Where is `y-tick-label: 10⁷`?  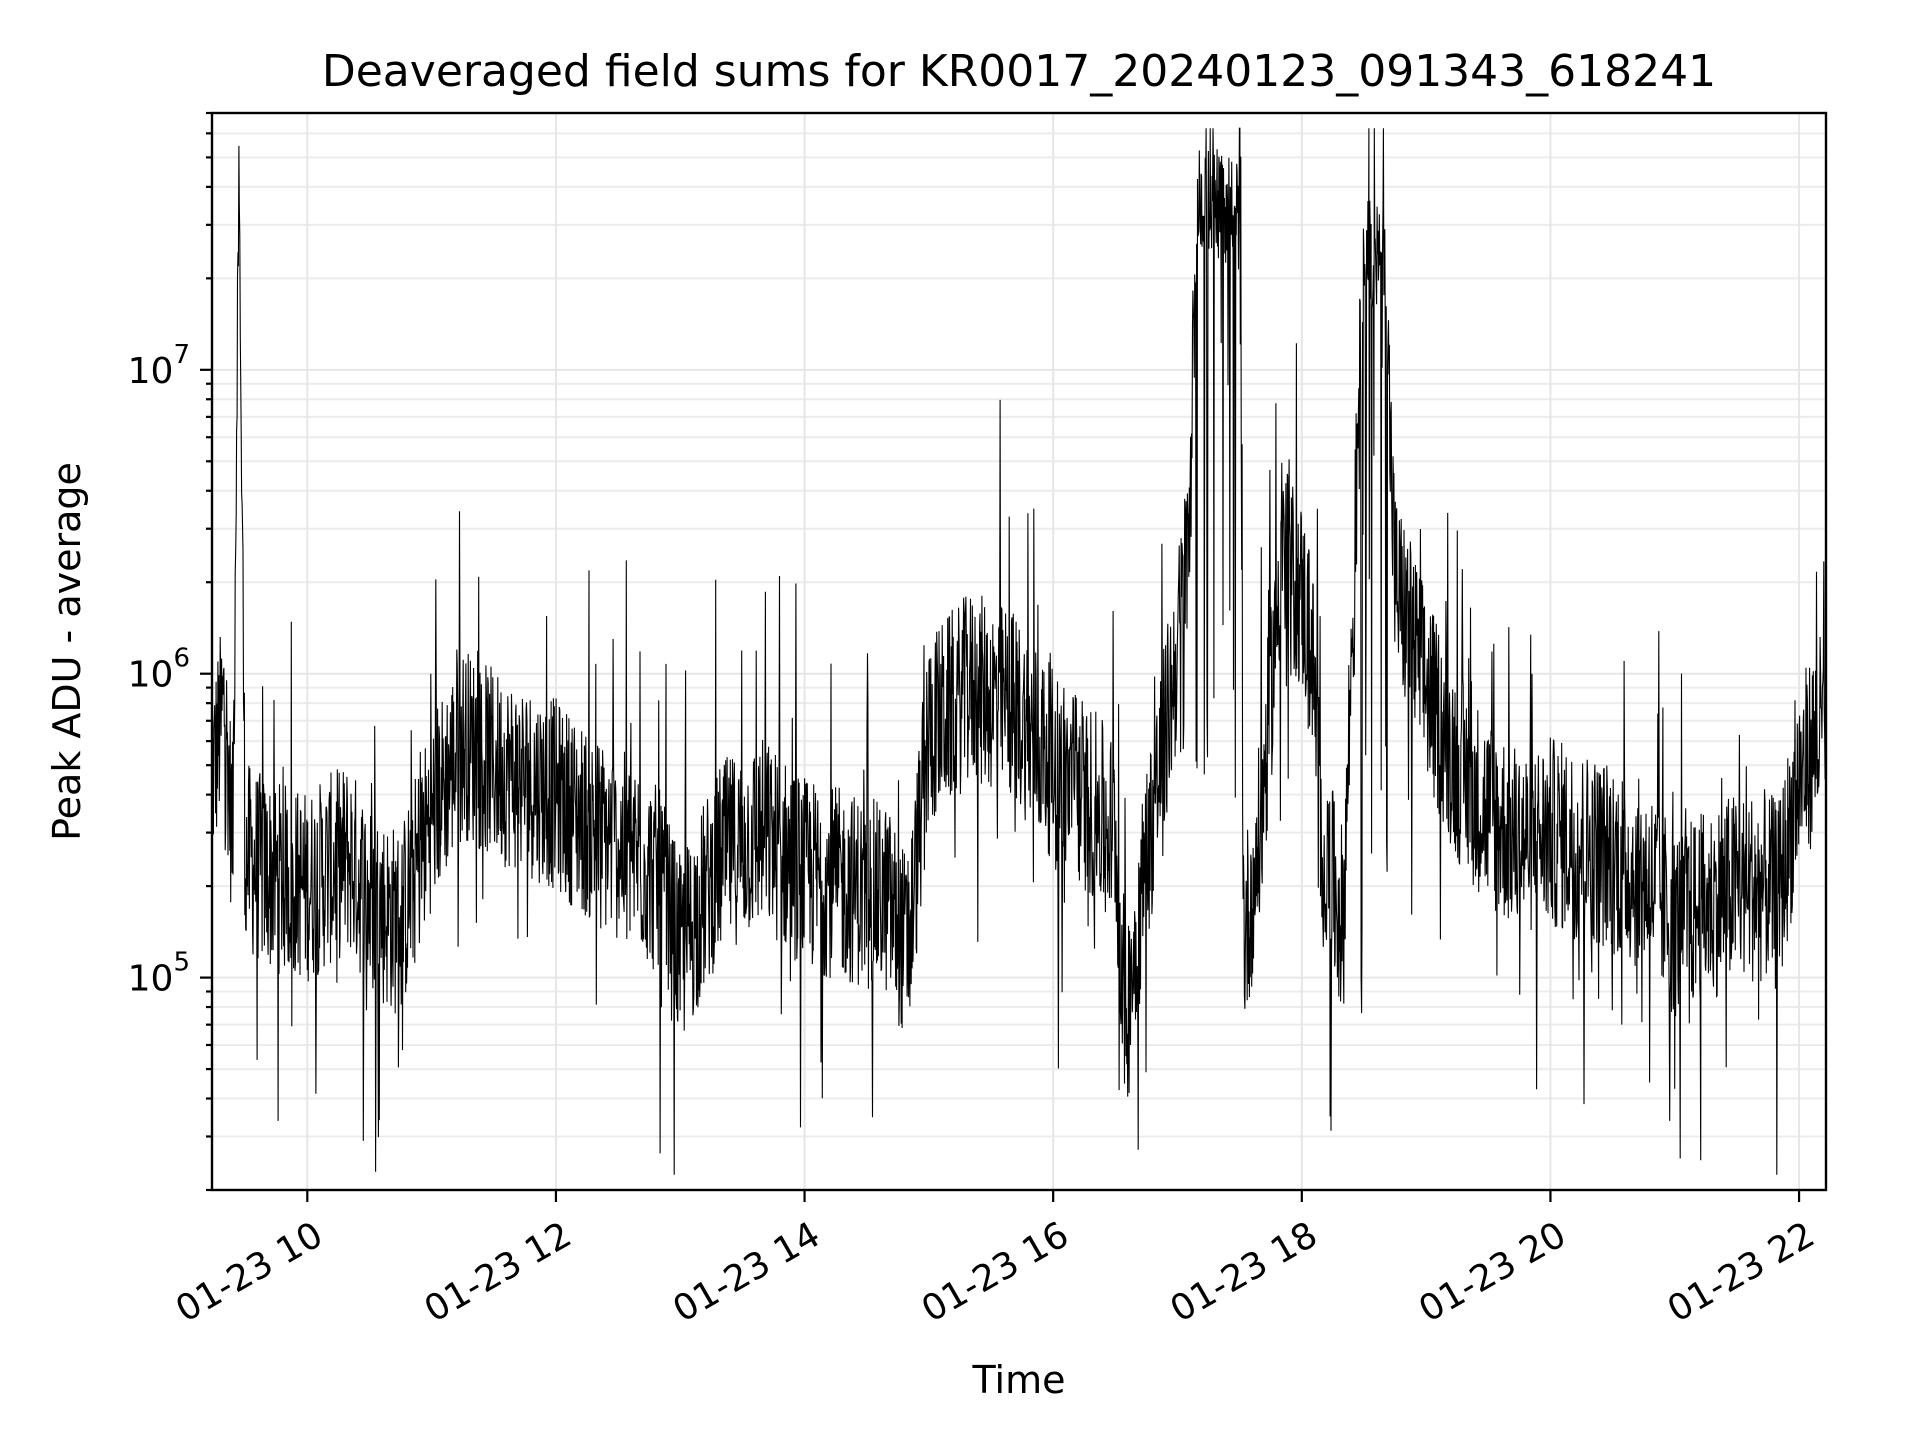
y-tick-label: 10⁷ is located at coordinates (159, 366).